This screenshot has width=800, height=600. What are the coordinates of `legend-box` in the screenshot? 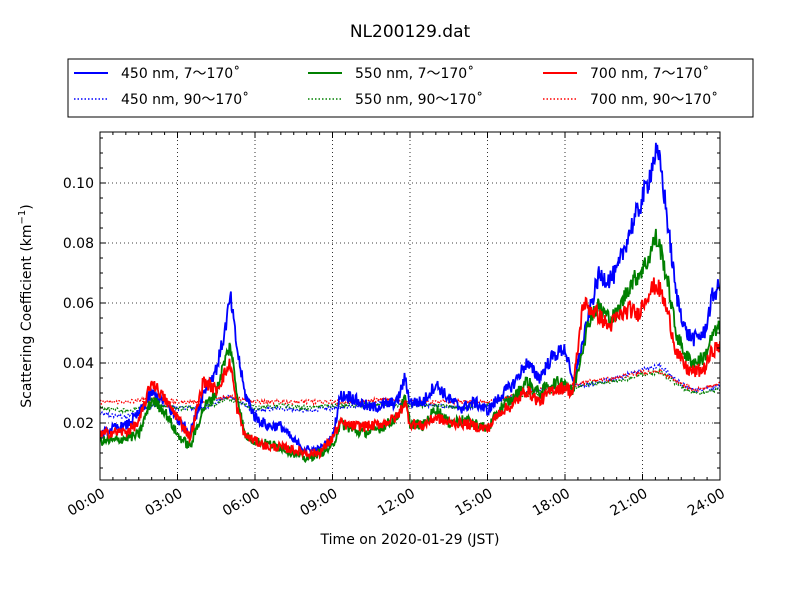 It's located at (410, 88).